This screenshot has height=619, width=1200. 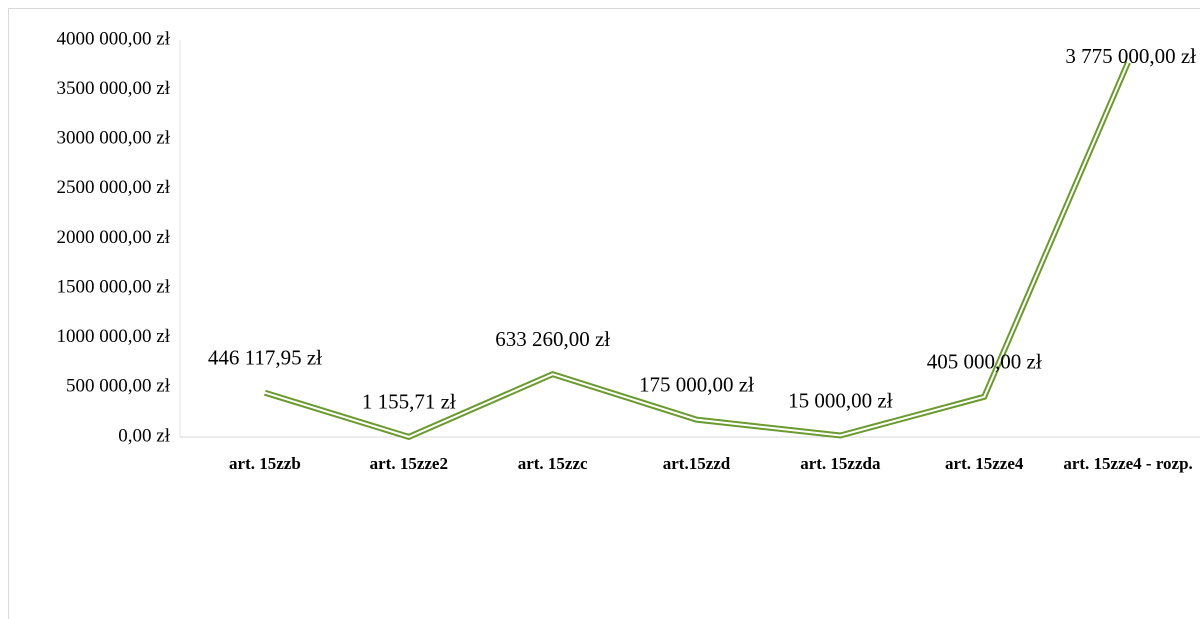 What do you see at coordinates (1130, 56) in the screenshot?
I see `data-label: 3 775 000,00 zł` at bounding box center [1130, 56].